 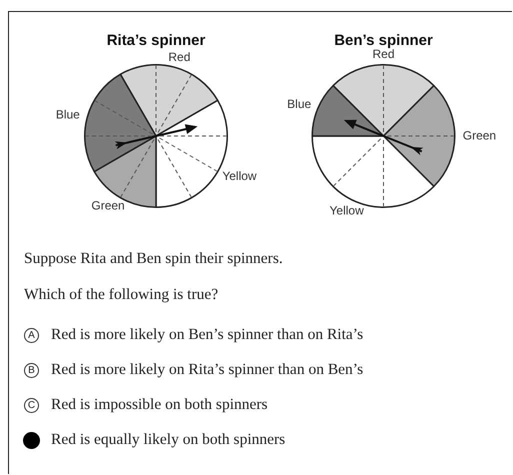 What do you see at coordinates (207, 370) in the screenshot?
I see `text: Red is more likely on Rita’s spinner than on Ben’s` at bounding box center [207, 370].